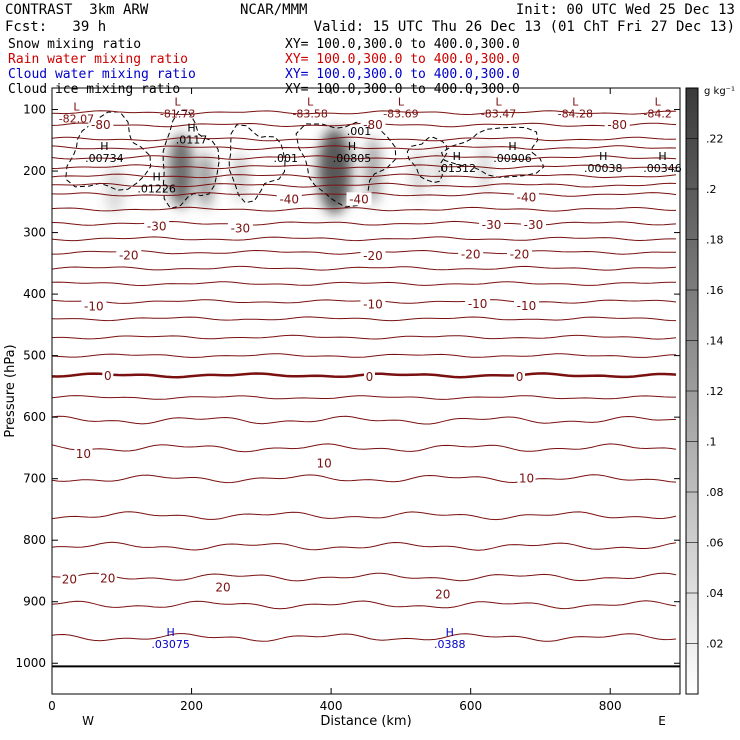 The image size is (740, 740). I want to click on contour-label-9: -30, so click(534, 225).